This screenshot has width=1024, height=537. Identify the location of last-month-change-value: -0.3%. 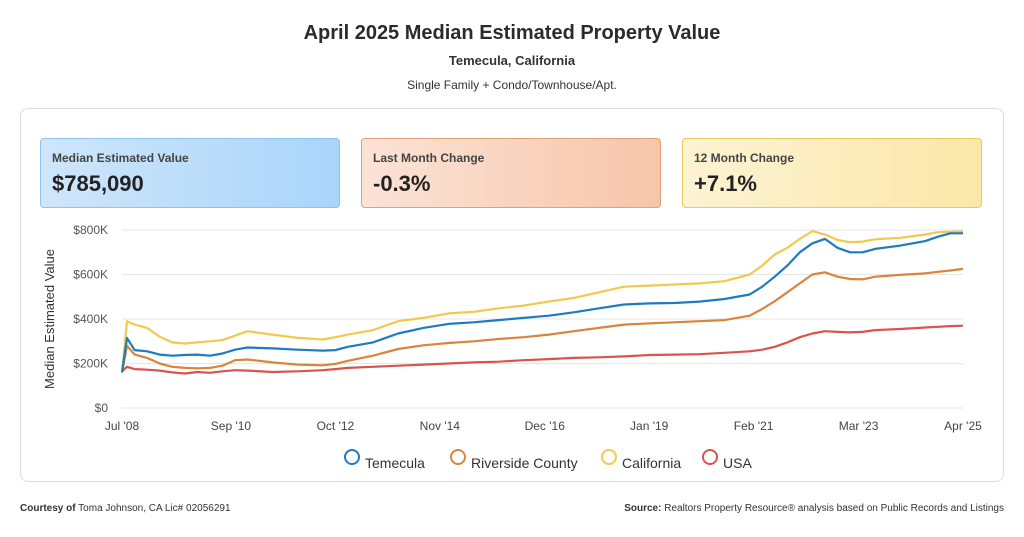
(402, 183).